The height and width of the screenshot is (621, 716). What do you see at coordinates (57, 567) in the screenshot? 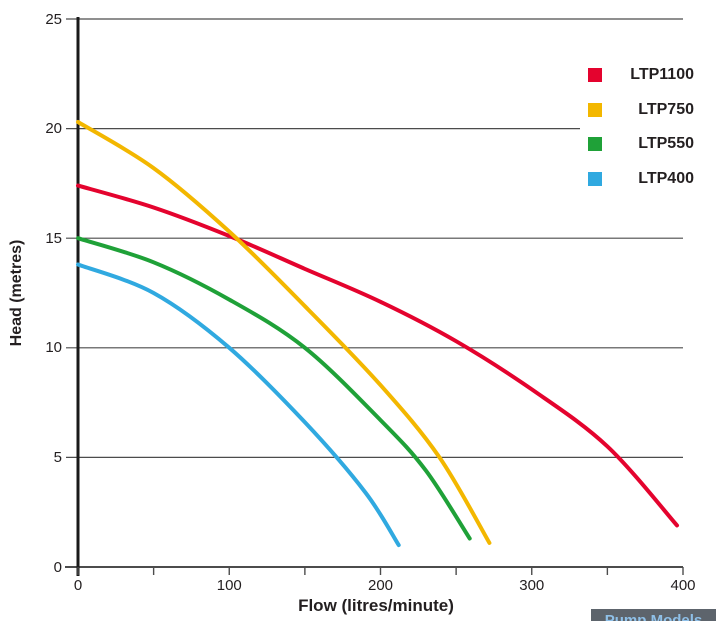
I see `y-tick-label-0: 0` at bounding box center [57, 567].